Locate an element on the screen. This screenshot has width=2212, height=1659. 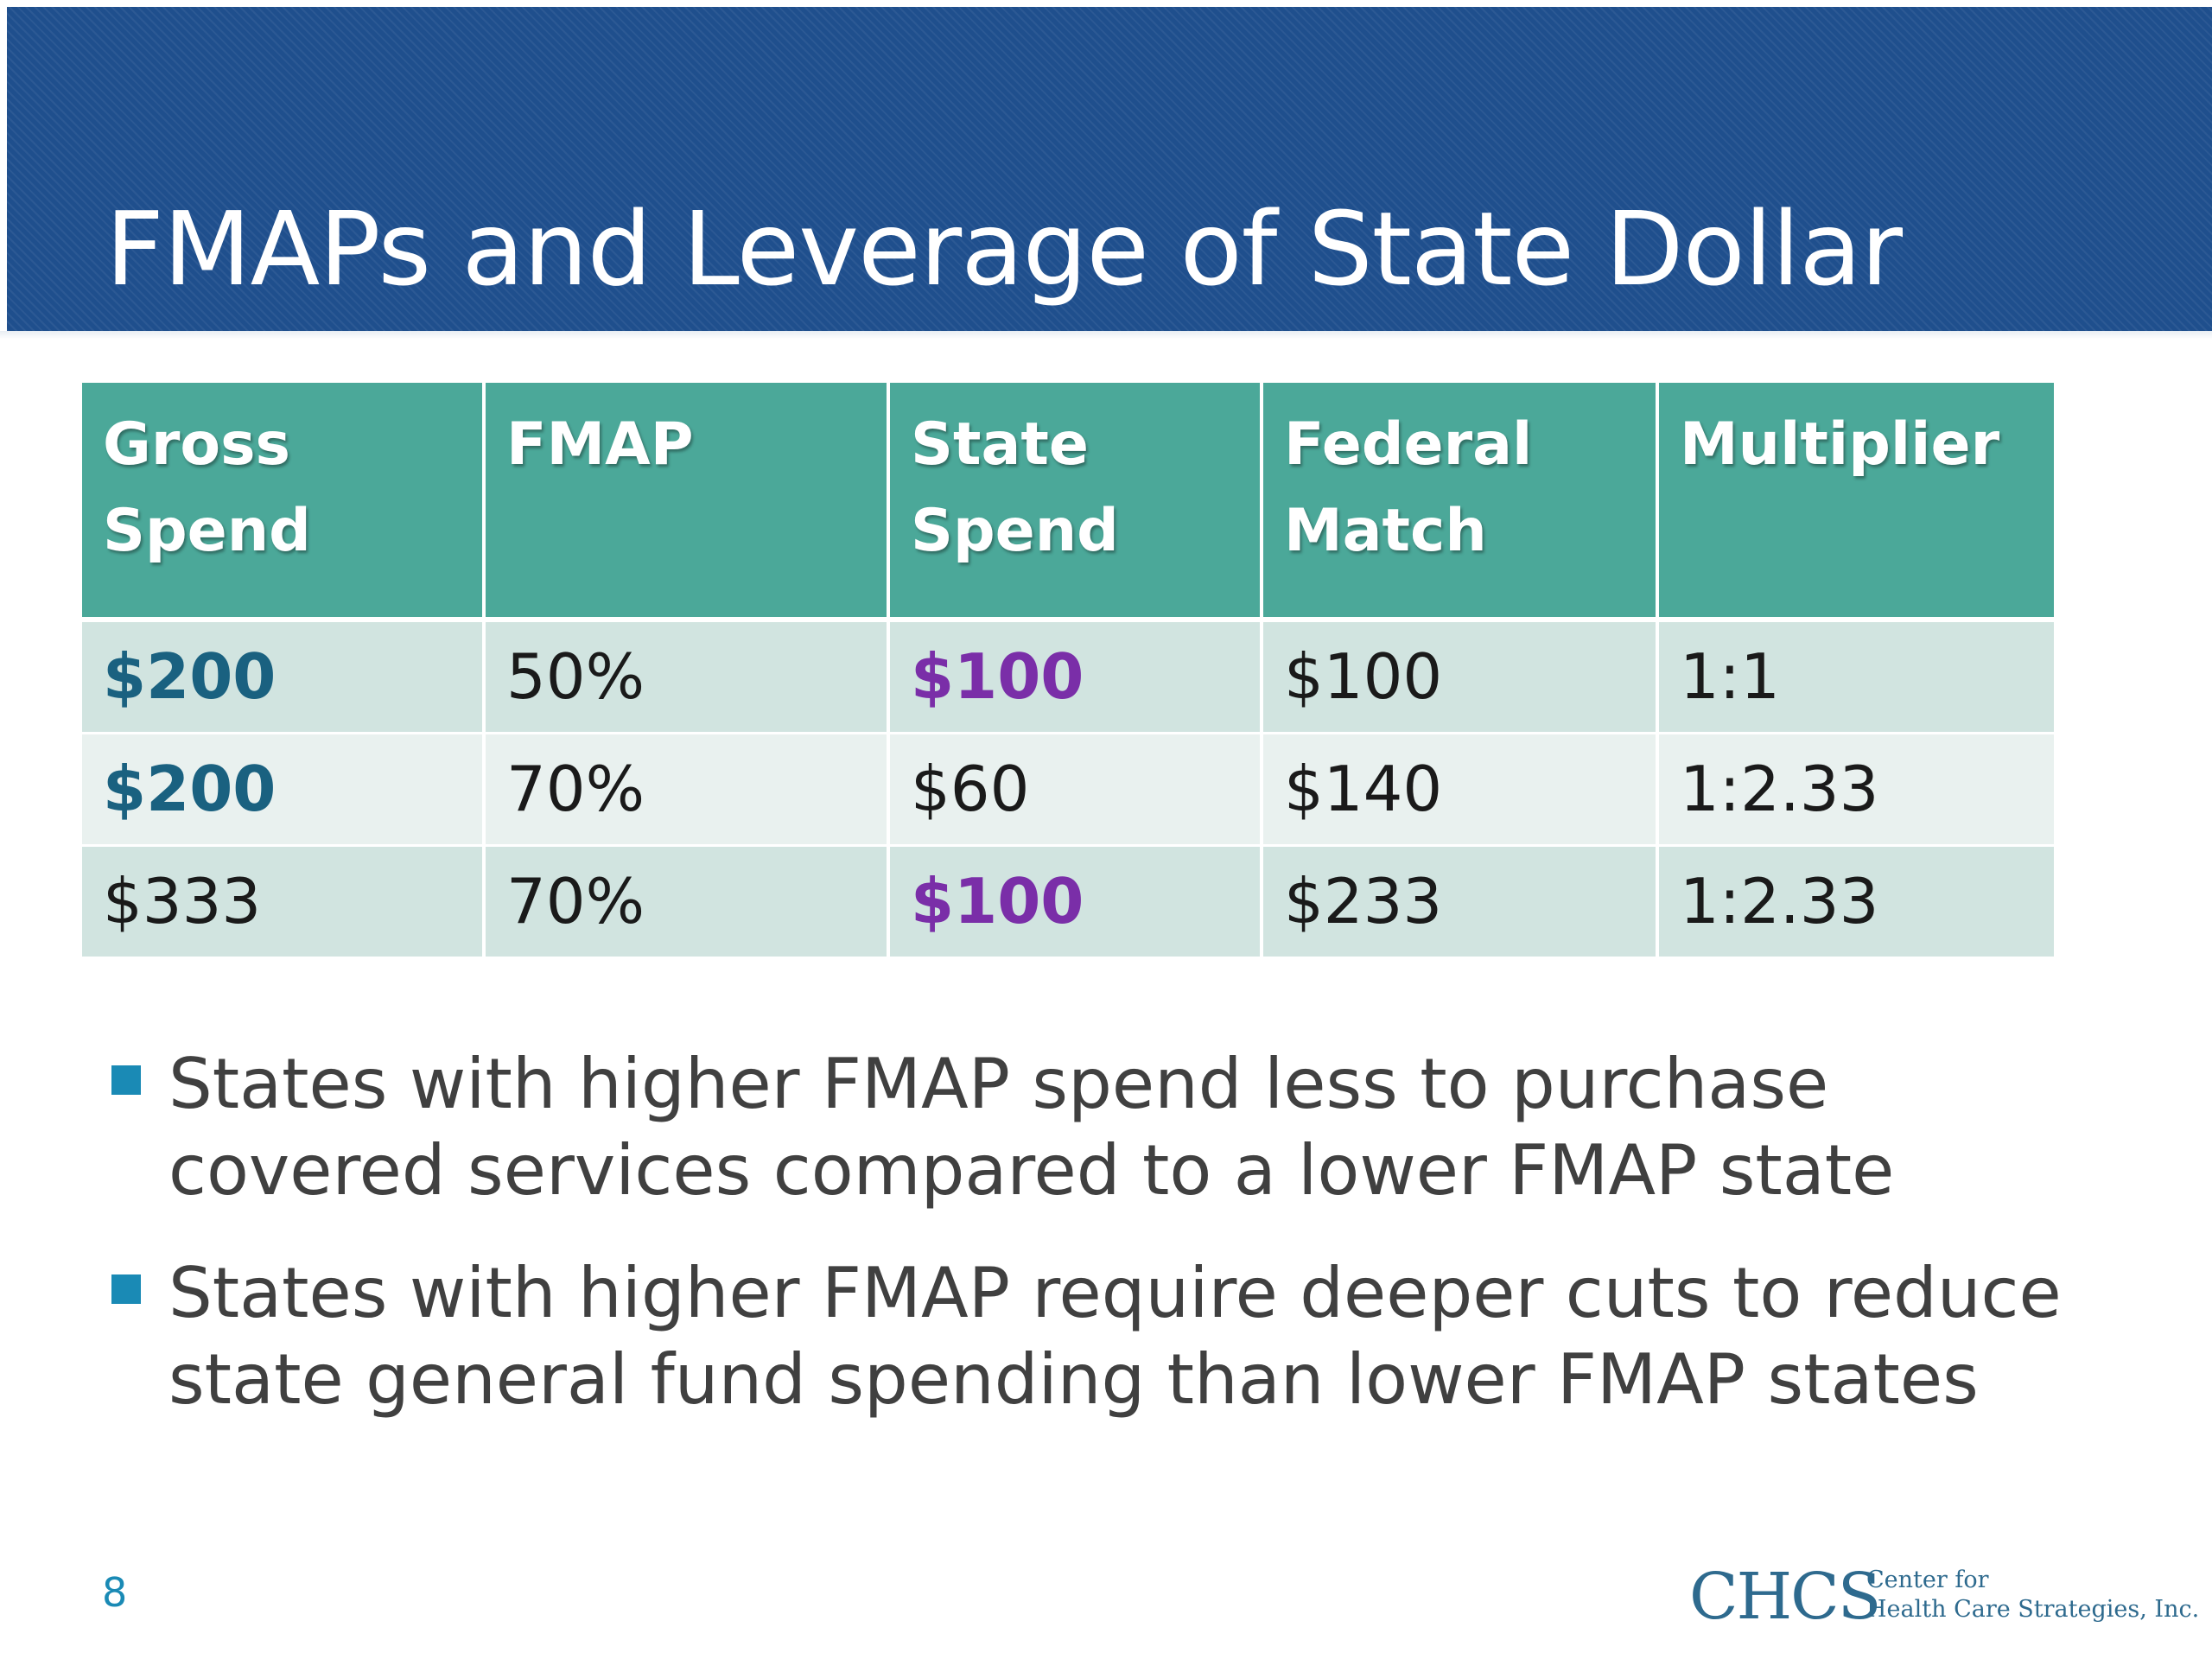
header-federal-match: Federal Match is located at coordinates (1461, 502).